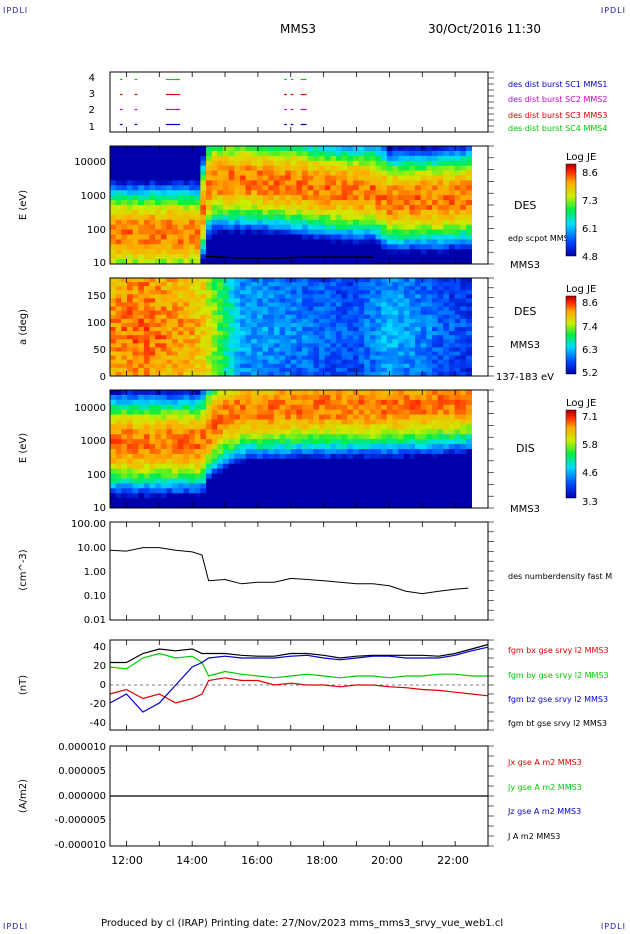  Describe the element at coordinates (291, 327) in the screenshot. I see `des-pitch-spectrogram` at that location.